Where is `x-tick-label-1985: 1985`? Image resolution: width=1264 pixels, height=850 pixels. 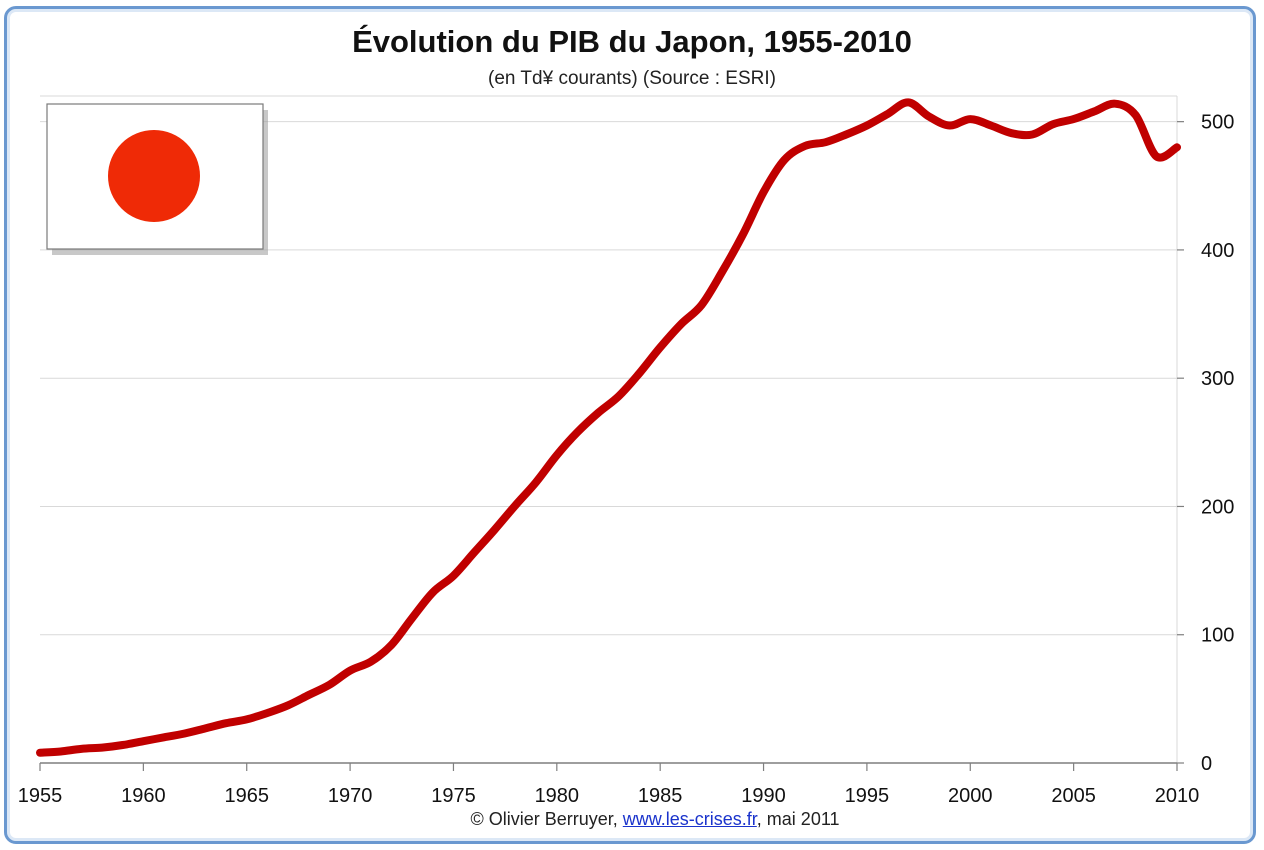 x-tick-label-1985: 1985 is located at coordinates (660, 796).